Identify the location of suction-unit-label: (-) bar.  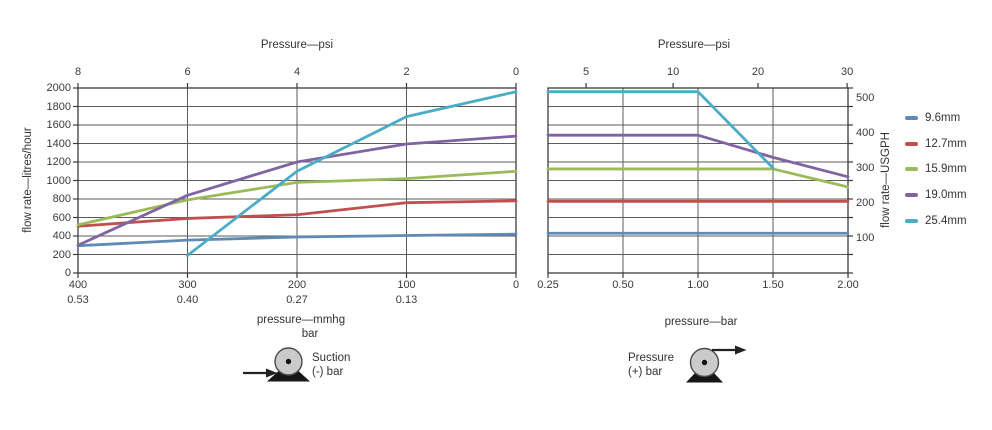
(328, 372).